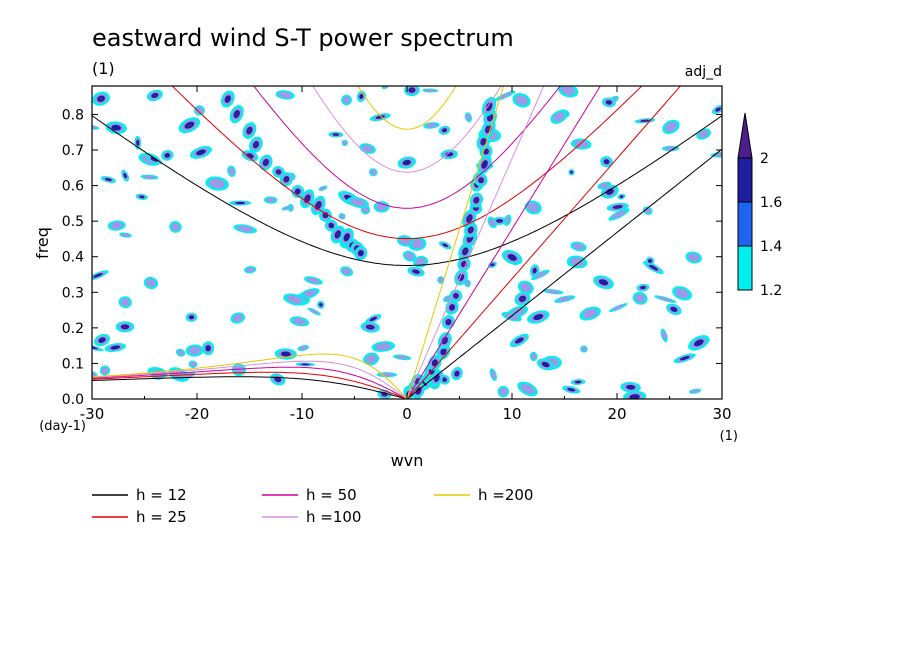 The width and height of the screenshot is (904, 654). I want to click on chart-title: eastward wind S-T power spectrum, so click(303, 38).